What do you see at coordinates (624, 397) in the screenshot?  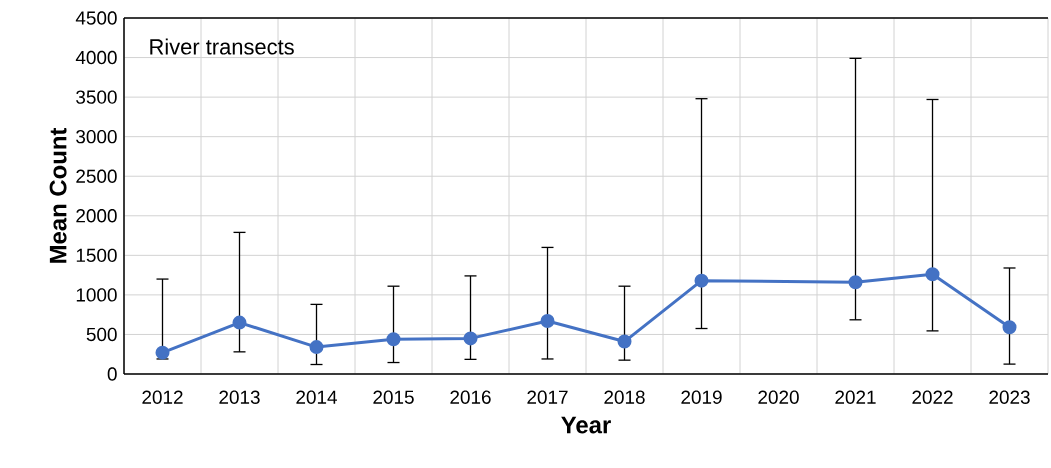 I see `x-tick-label: 2018` at bounding box center [624, 397].